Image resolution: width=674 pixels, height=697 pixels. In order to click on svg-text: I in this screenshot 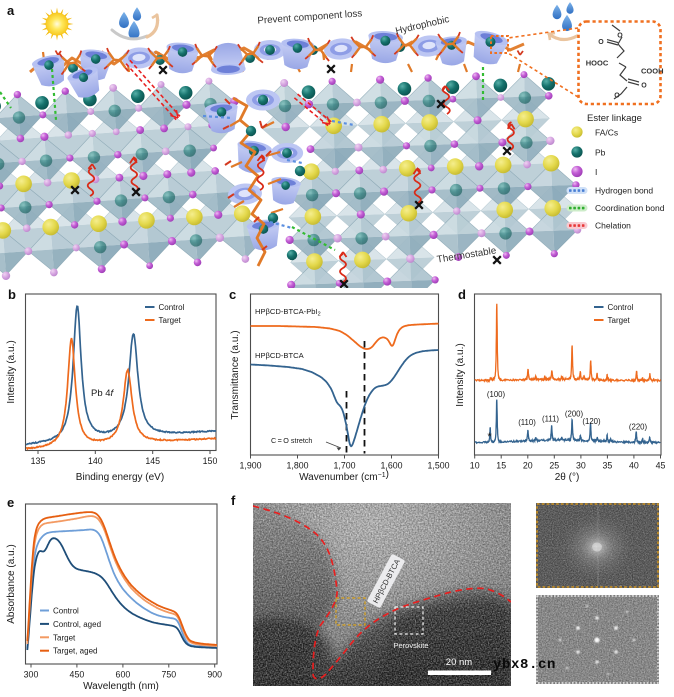, I will do `click(596, 172)`.